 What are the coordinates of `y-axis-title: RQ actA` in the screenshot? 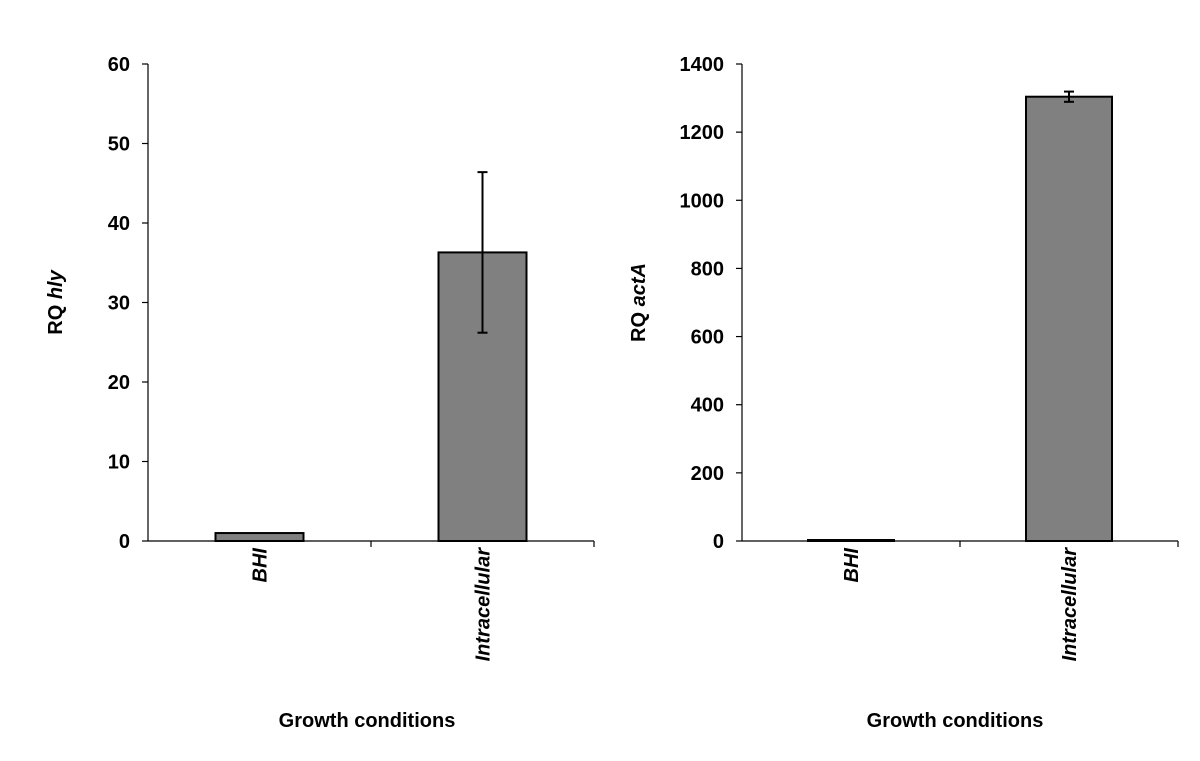 It's located at (639, 302).